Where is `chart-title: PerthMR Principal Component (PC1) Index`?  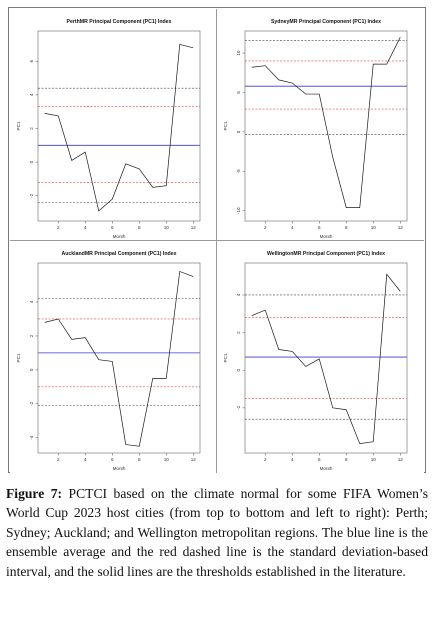 chart-title: PerthMR Principal Component (PC1) Index is located at coordinates (119, 22).